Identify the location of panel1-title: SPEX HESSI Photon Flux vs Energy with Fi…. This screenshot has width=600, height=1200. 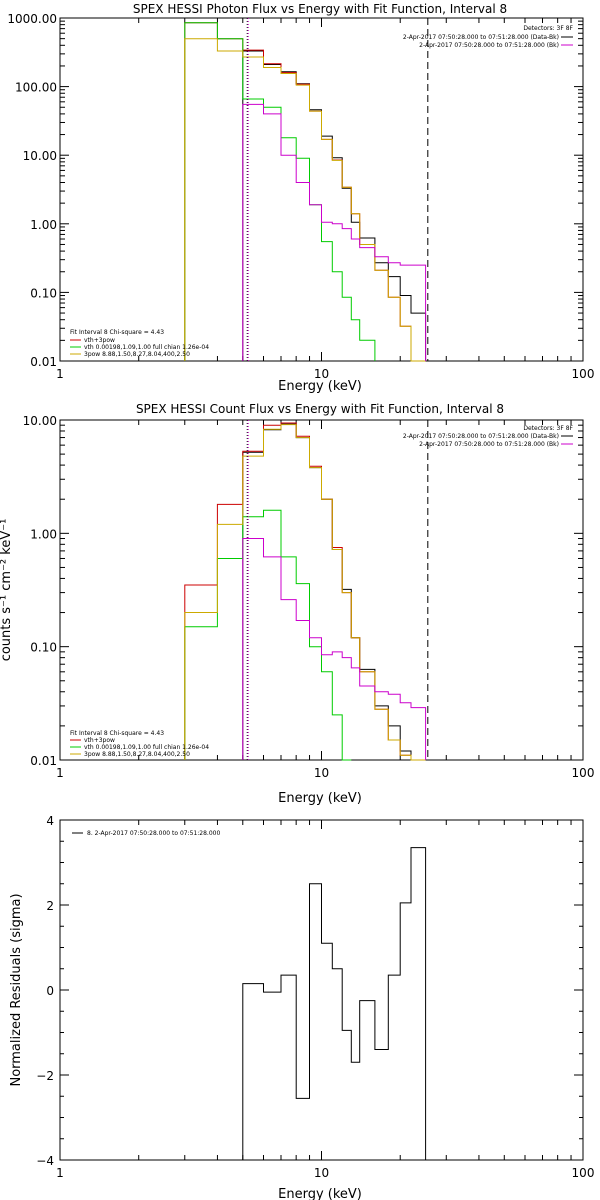
(320, 9).